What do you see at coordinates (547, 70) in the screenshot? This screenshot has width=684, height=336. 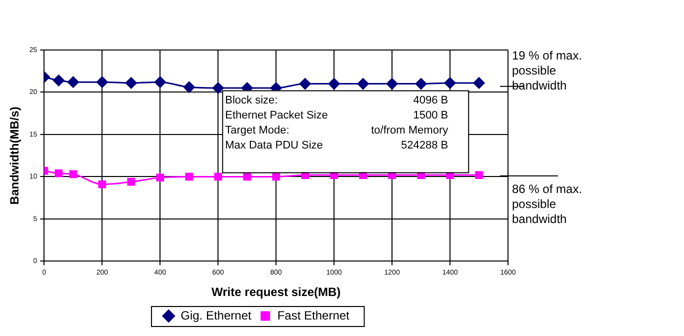 I see `ref-line-label: 19 % of max. possible bandwidth` at bounding box center [547, 70].